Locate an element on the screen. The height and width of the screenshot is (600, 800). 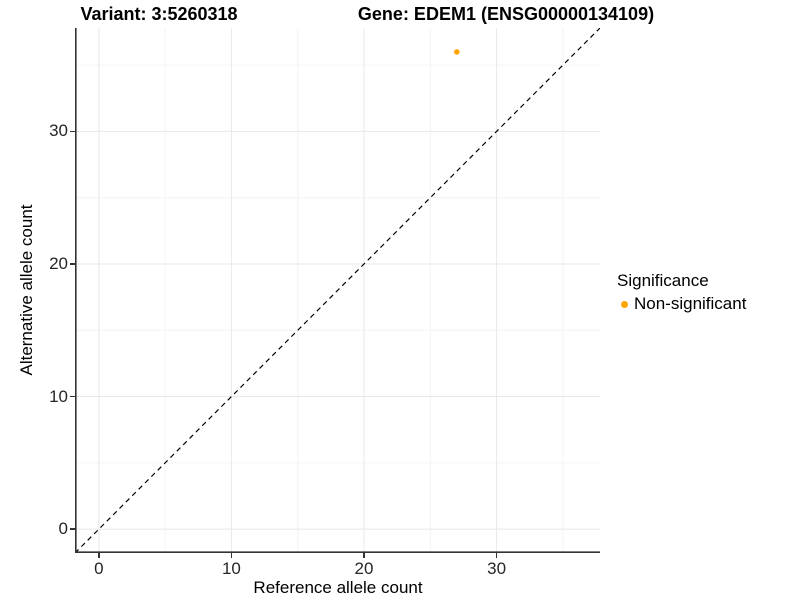
x-tick-label: 20 is located at coordinates (364, 568).